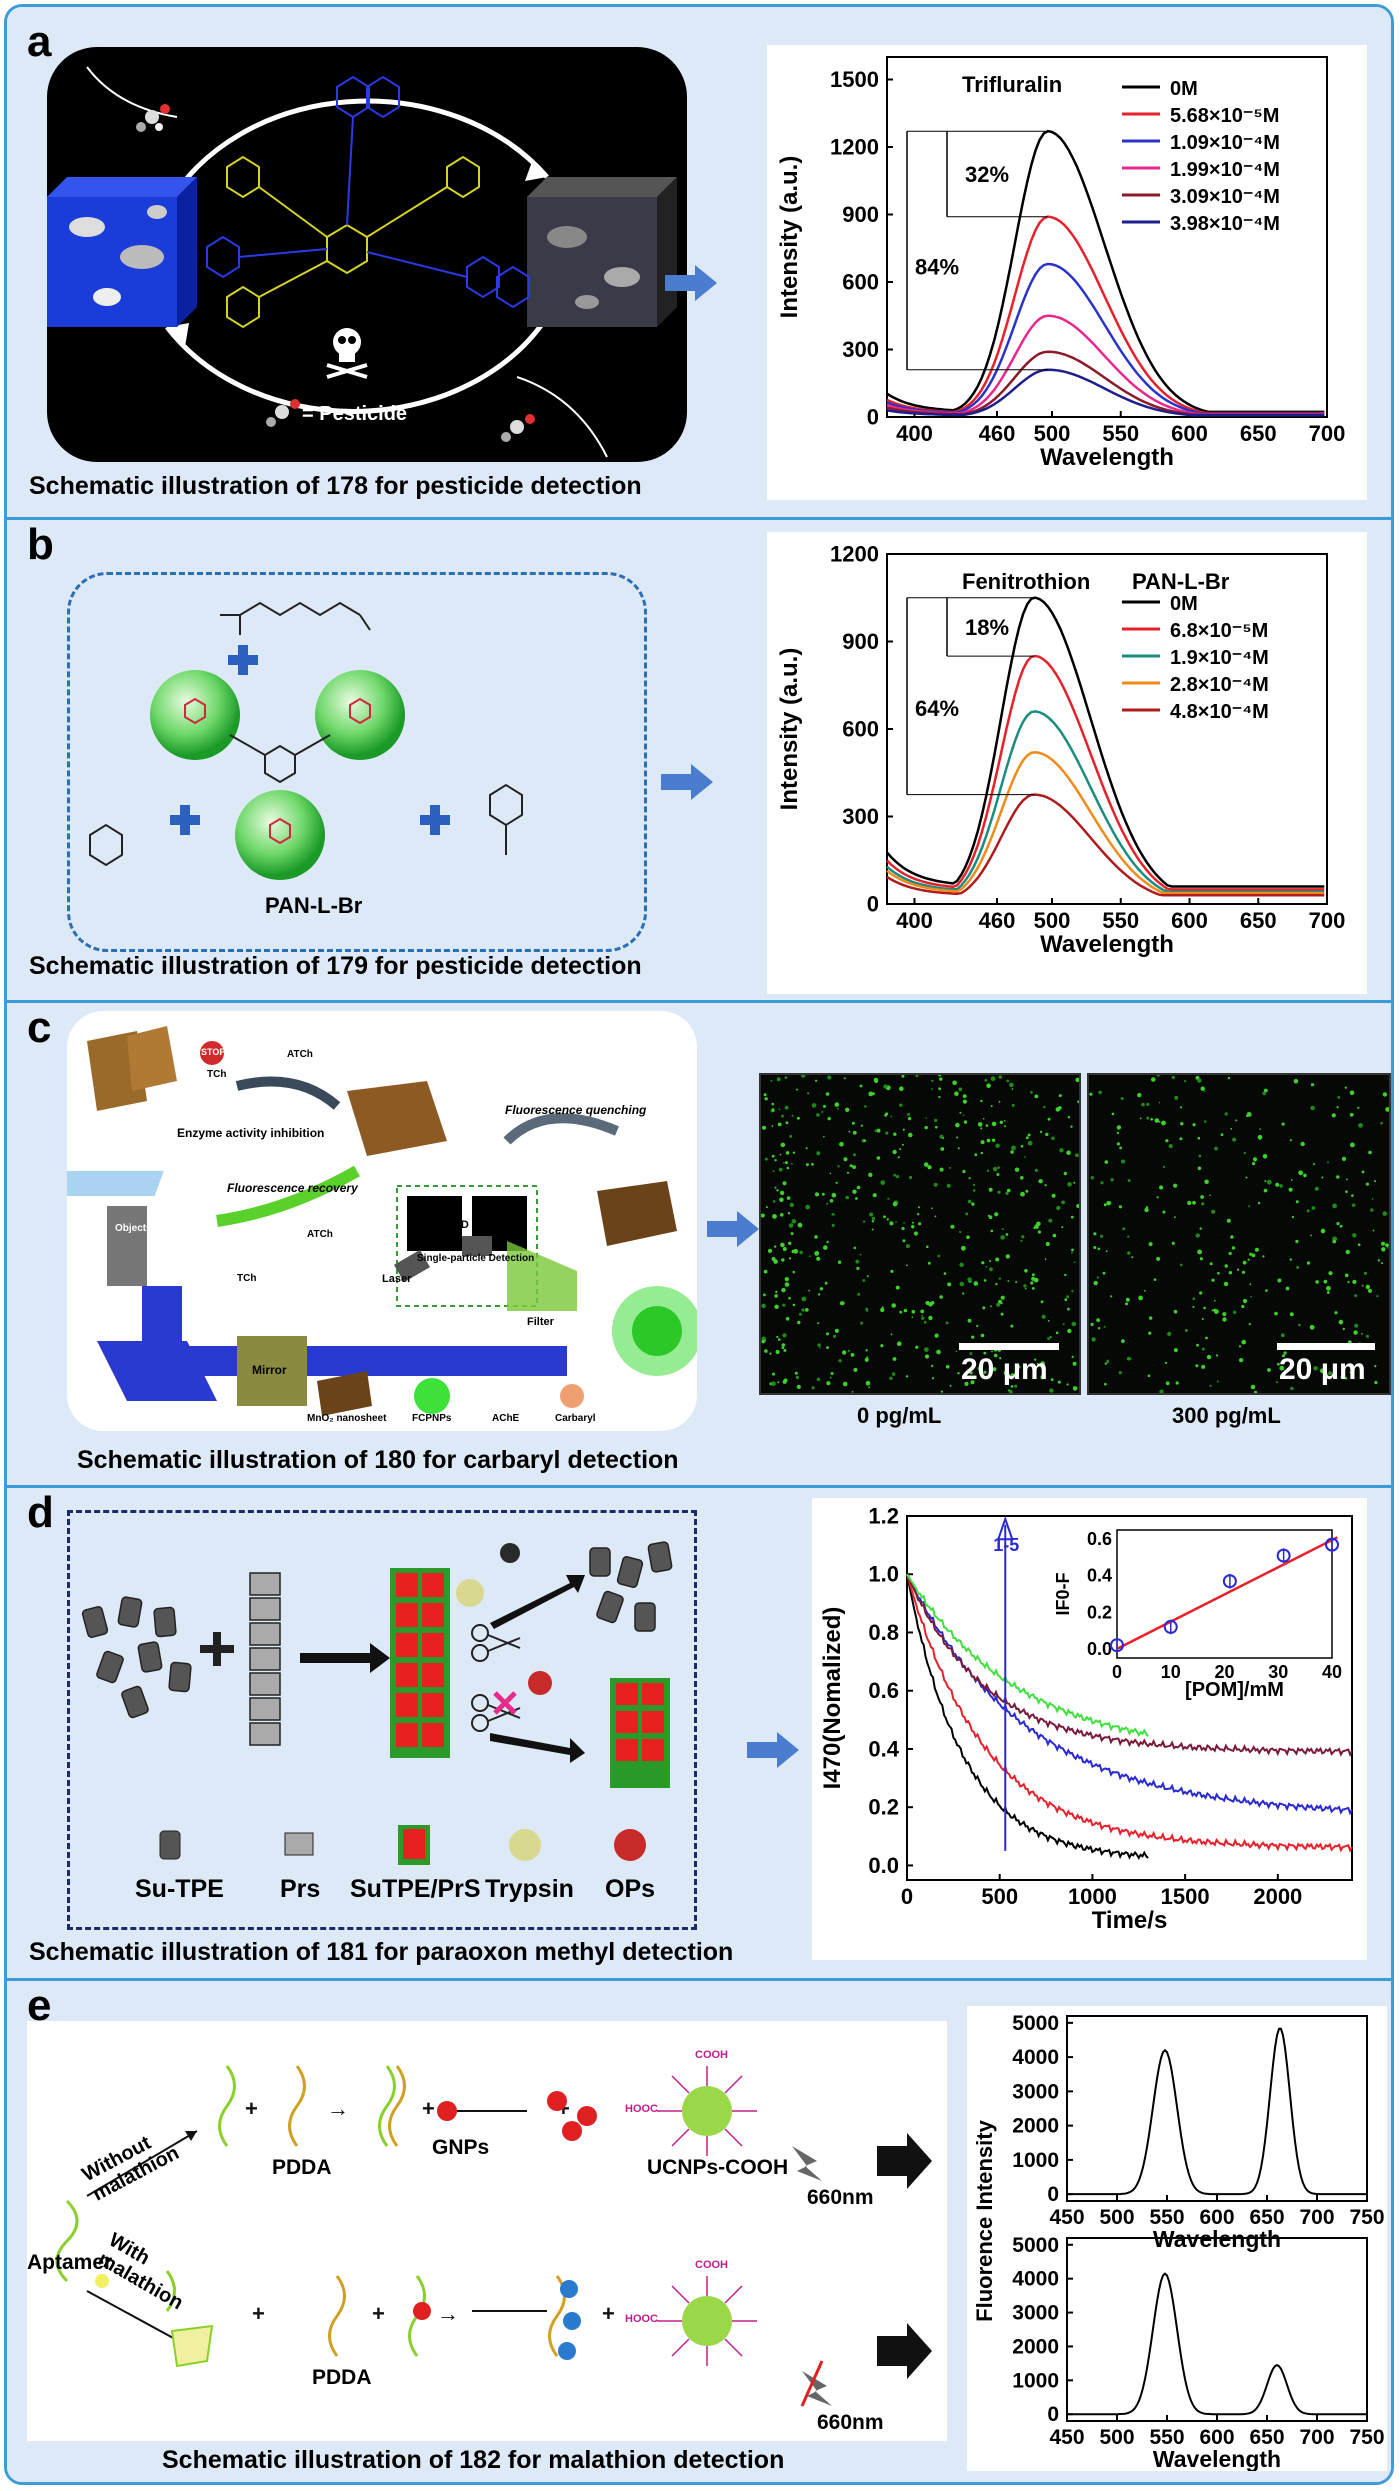  I want to click on legend-label: 3.98×10⁻⁴M, so click(1225, 224).